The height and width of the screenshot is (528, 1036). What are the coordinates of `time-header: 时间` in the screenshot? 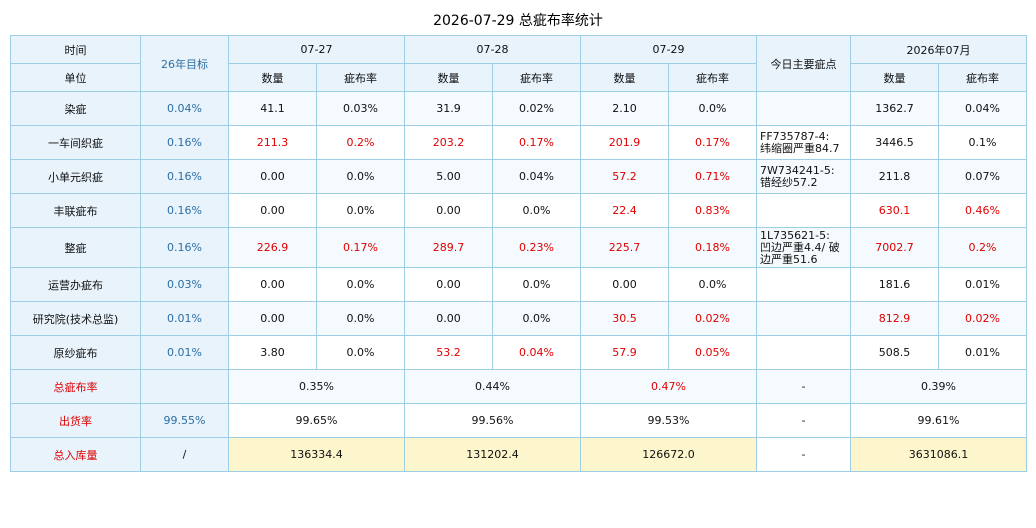 It's located at (75, 49).